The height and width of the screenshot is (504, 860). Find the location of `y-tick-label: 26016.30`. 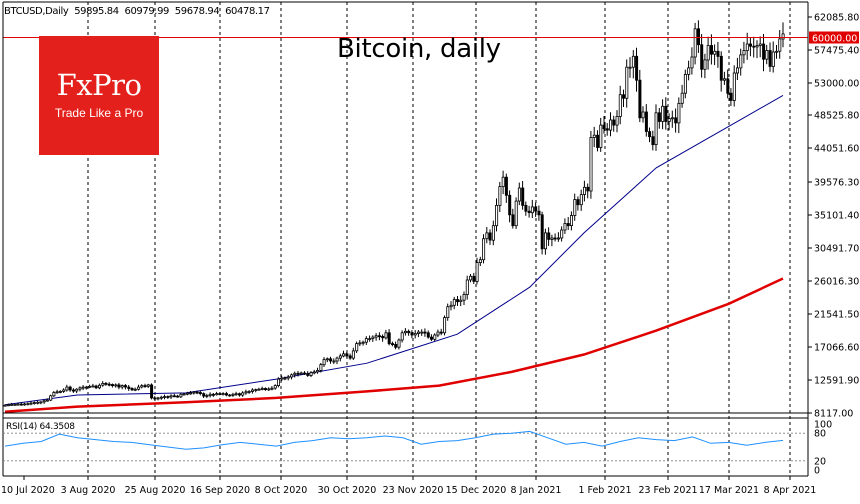

y-tick-label: 26016.30 is located at coordinates (836, 282).